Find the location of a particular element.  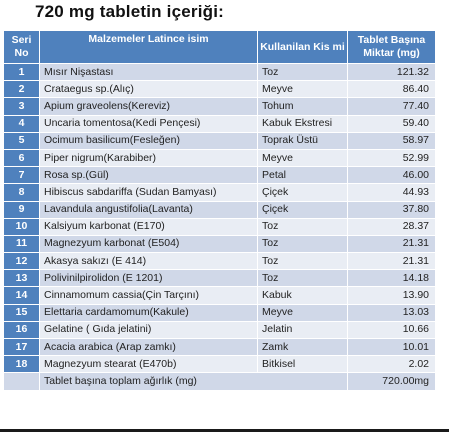

row-serial-no: 2 is located at coordinates (21, 89).